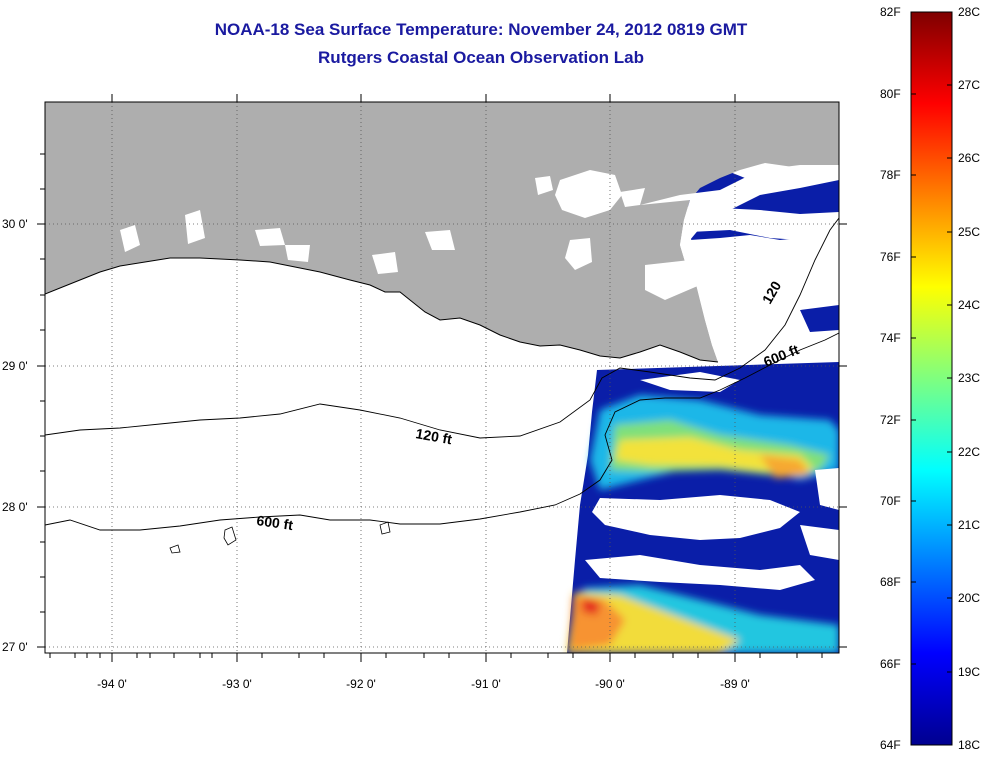 This screenshot has height=761, width=992. Describe the element at coordinates (15, 647) in the screenshot. I see `lat-label-27: 27 0'` at that location.